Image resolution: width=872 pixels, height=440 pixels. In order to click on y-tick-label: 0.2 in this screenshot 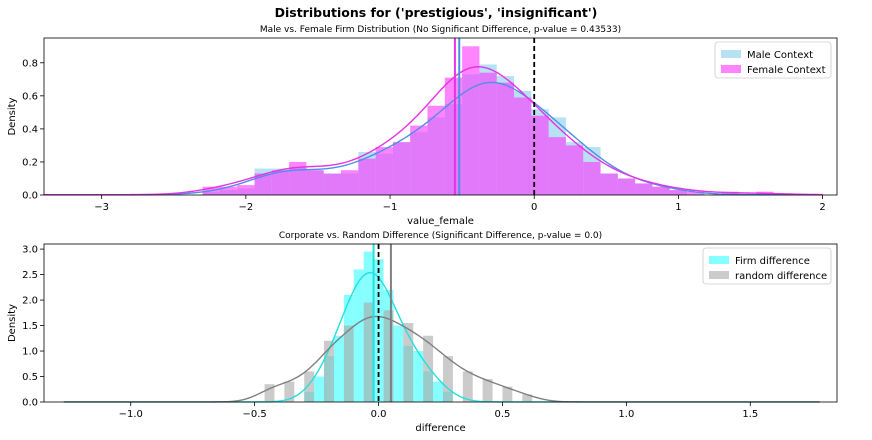, I will do `click(30, 162)`.